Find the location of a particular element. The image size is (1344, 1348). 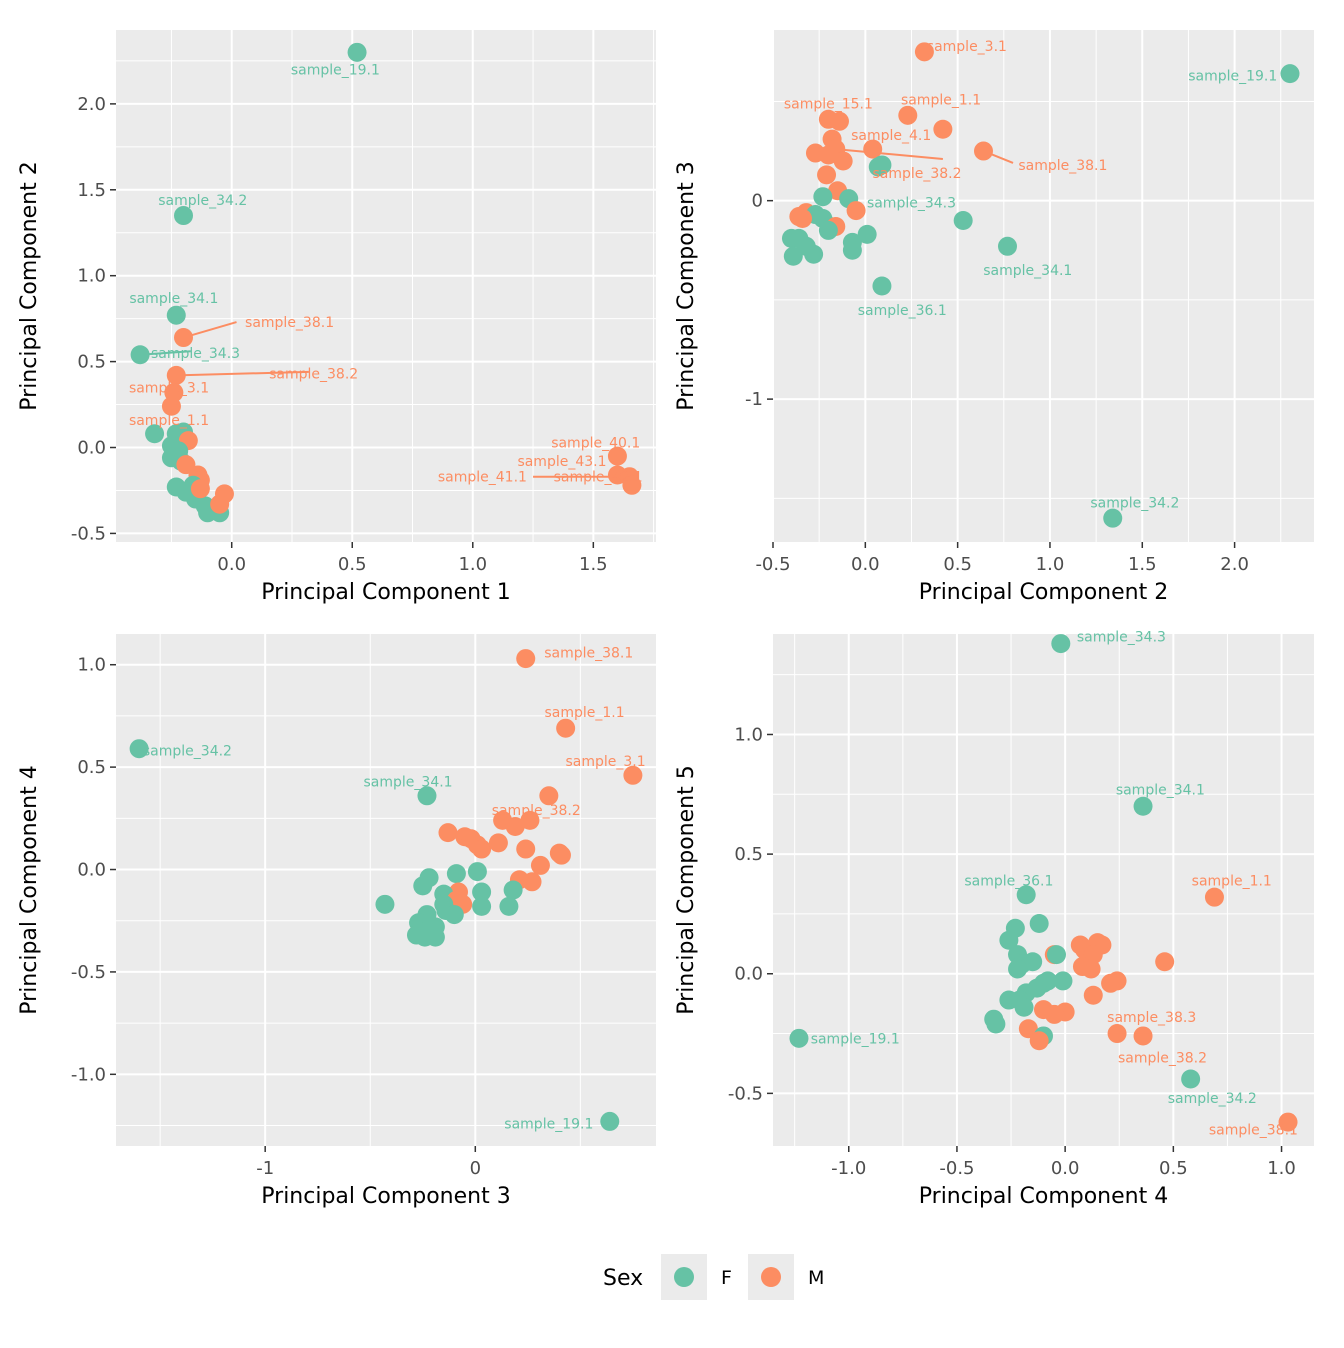

point-label: sample_38.2 is located at coordinates (313, 375).